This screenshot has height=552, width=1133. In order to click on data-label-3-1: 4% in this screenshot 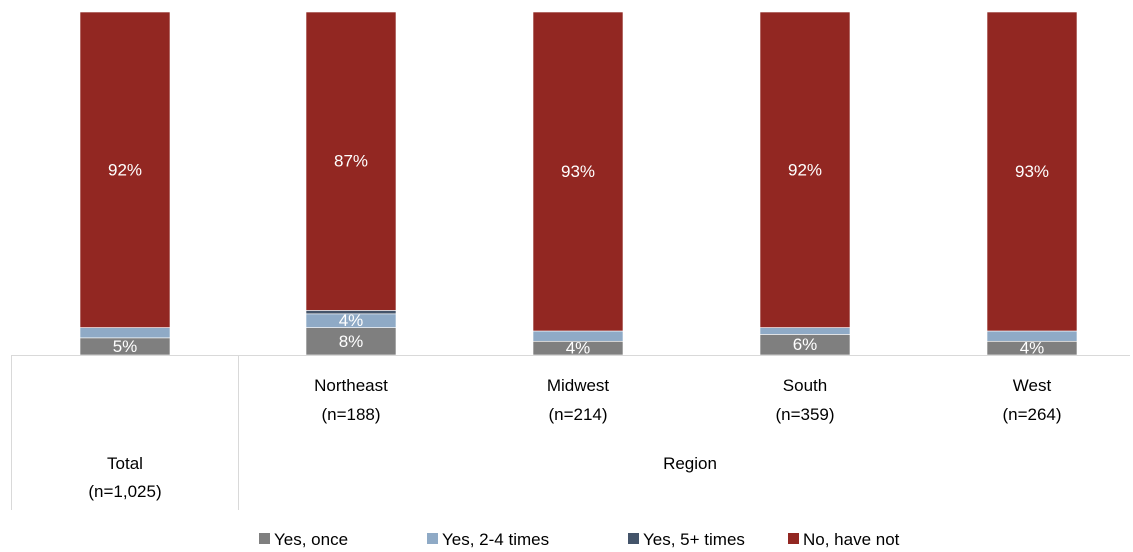, I will do `click(578, 348)`.